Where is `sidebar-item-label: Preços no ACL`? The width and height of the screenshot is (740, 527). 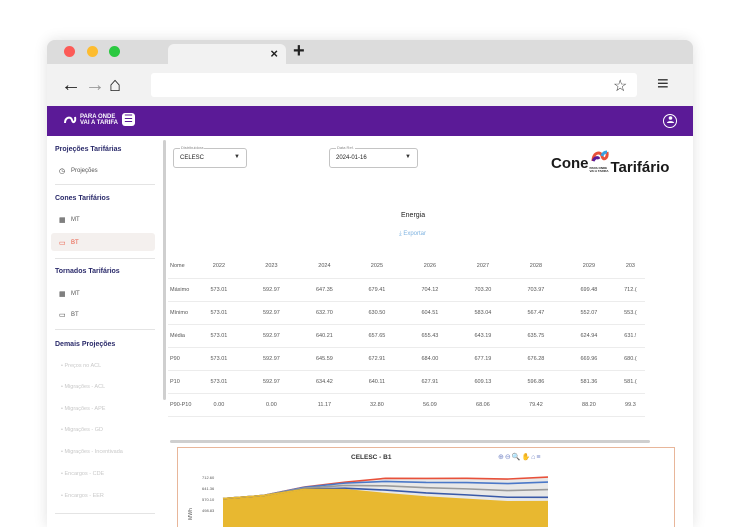 sidebar-item-label: Preços no ACL is located at coordinates (83, 366).